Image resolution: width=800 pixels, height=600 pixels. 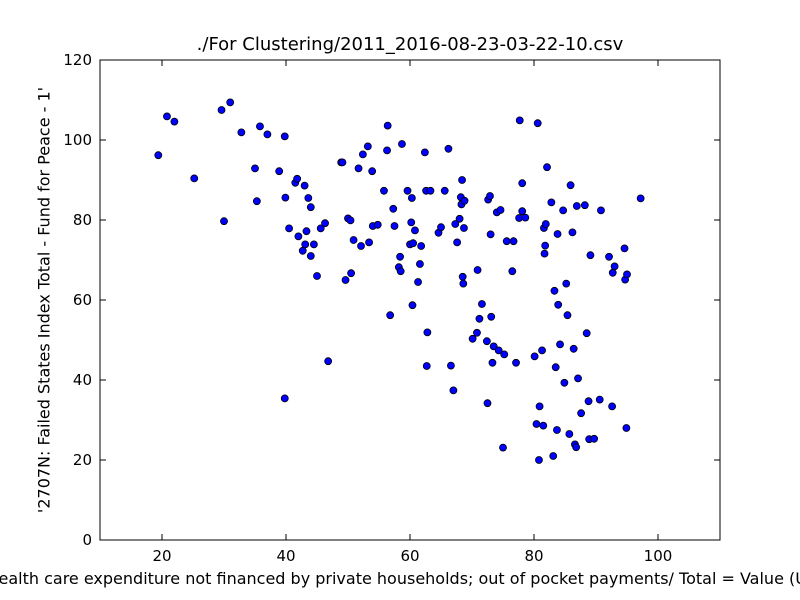 What do you see at coordinates (87, 540) in the screenshot?
I see `y-tick-label: 0` at bounding box center [87, 540].